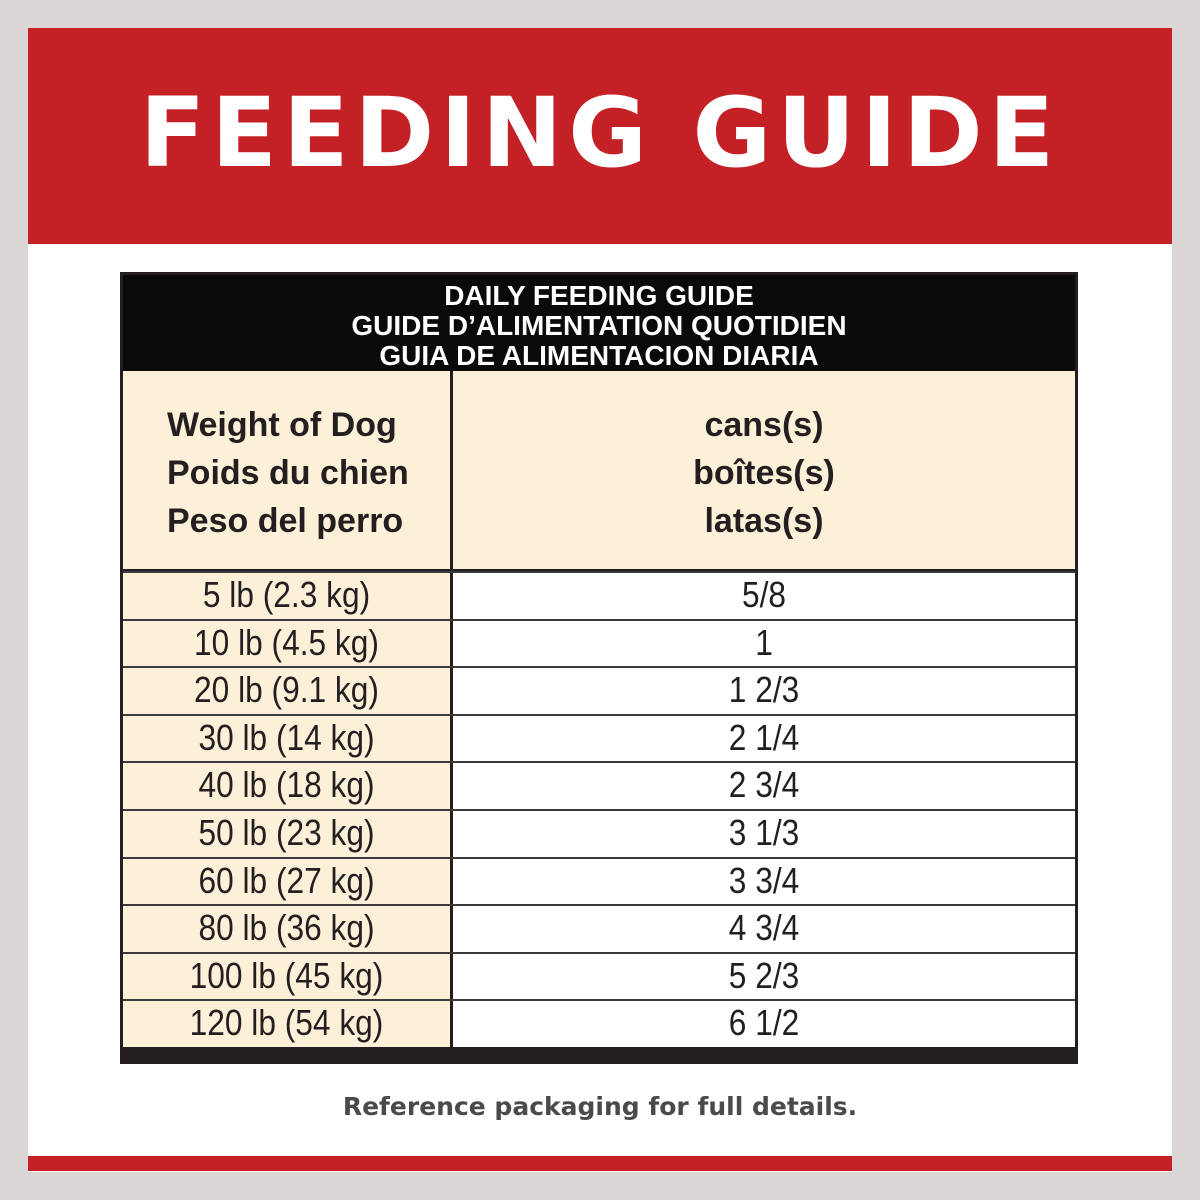 The image size is (1200, 1200). I want to click on cans-cell: 6 1/2, so click(764, 1024).